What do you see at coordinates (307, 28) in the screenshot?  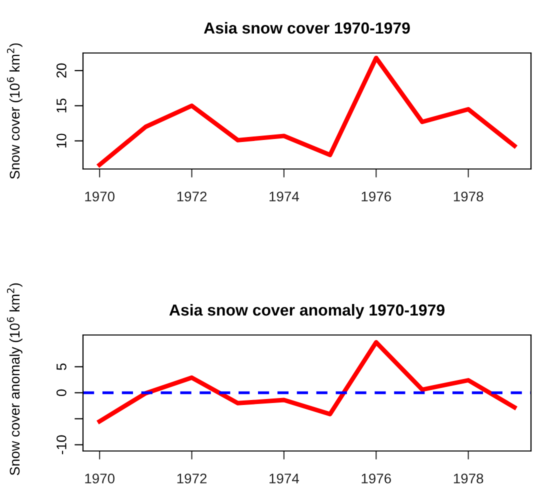 I see `chart-title: Asia snow cover 1970-1979` at bounding box center [307, 28].